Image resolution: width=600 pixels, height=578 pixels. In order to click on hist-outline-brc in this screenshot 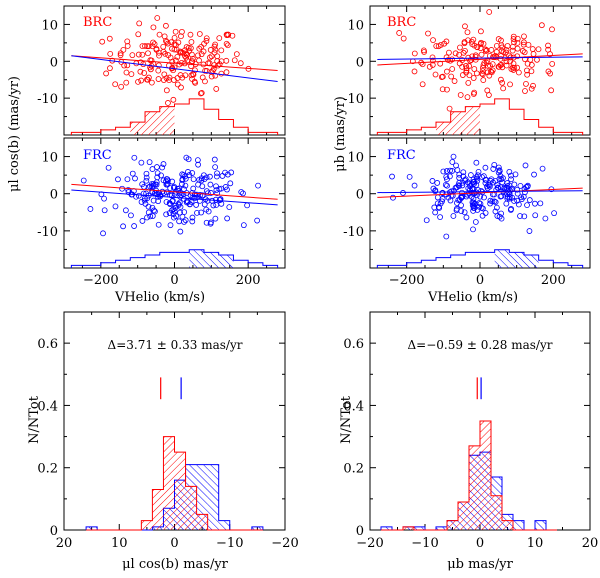, I will do `click(174, 483)`.